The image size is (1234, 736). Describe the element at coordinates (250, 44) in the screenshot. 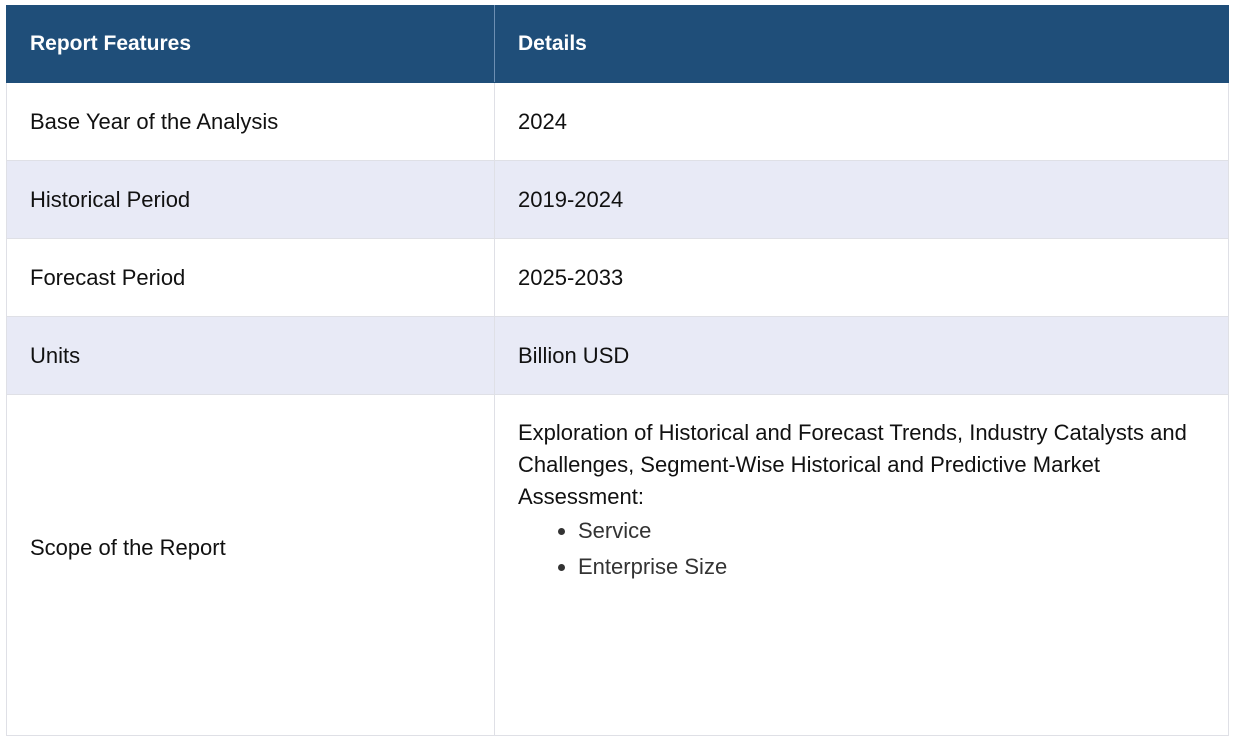

I see `header-report-features: Report Features` at that location.